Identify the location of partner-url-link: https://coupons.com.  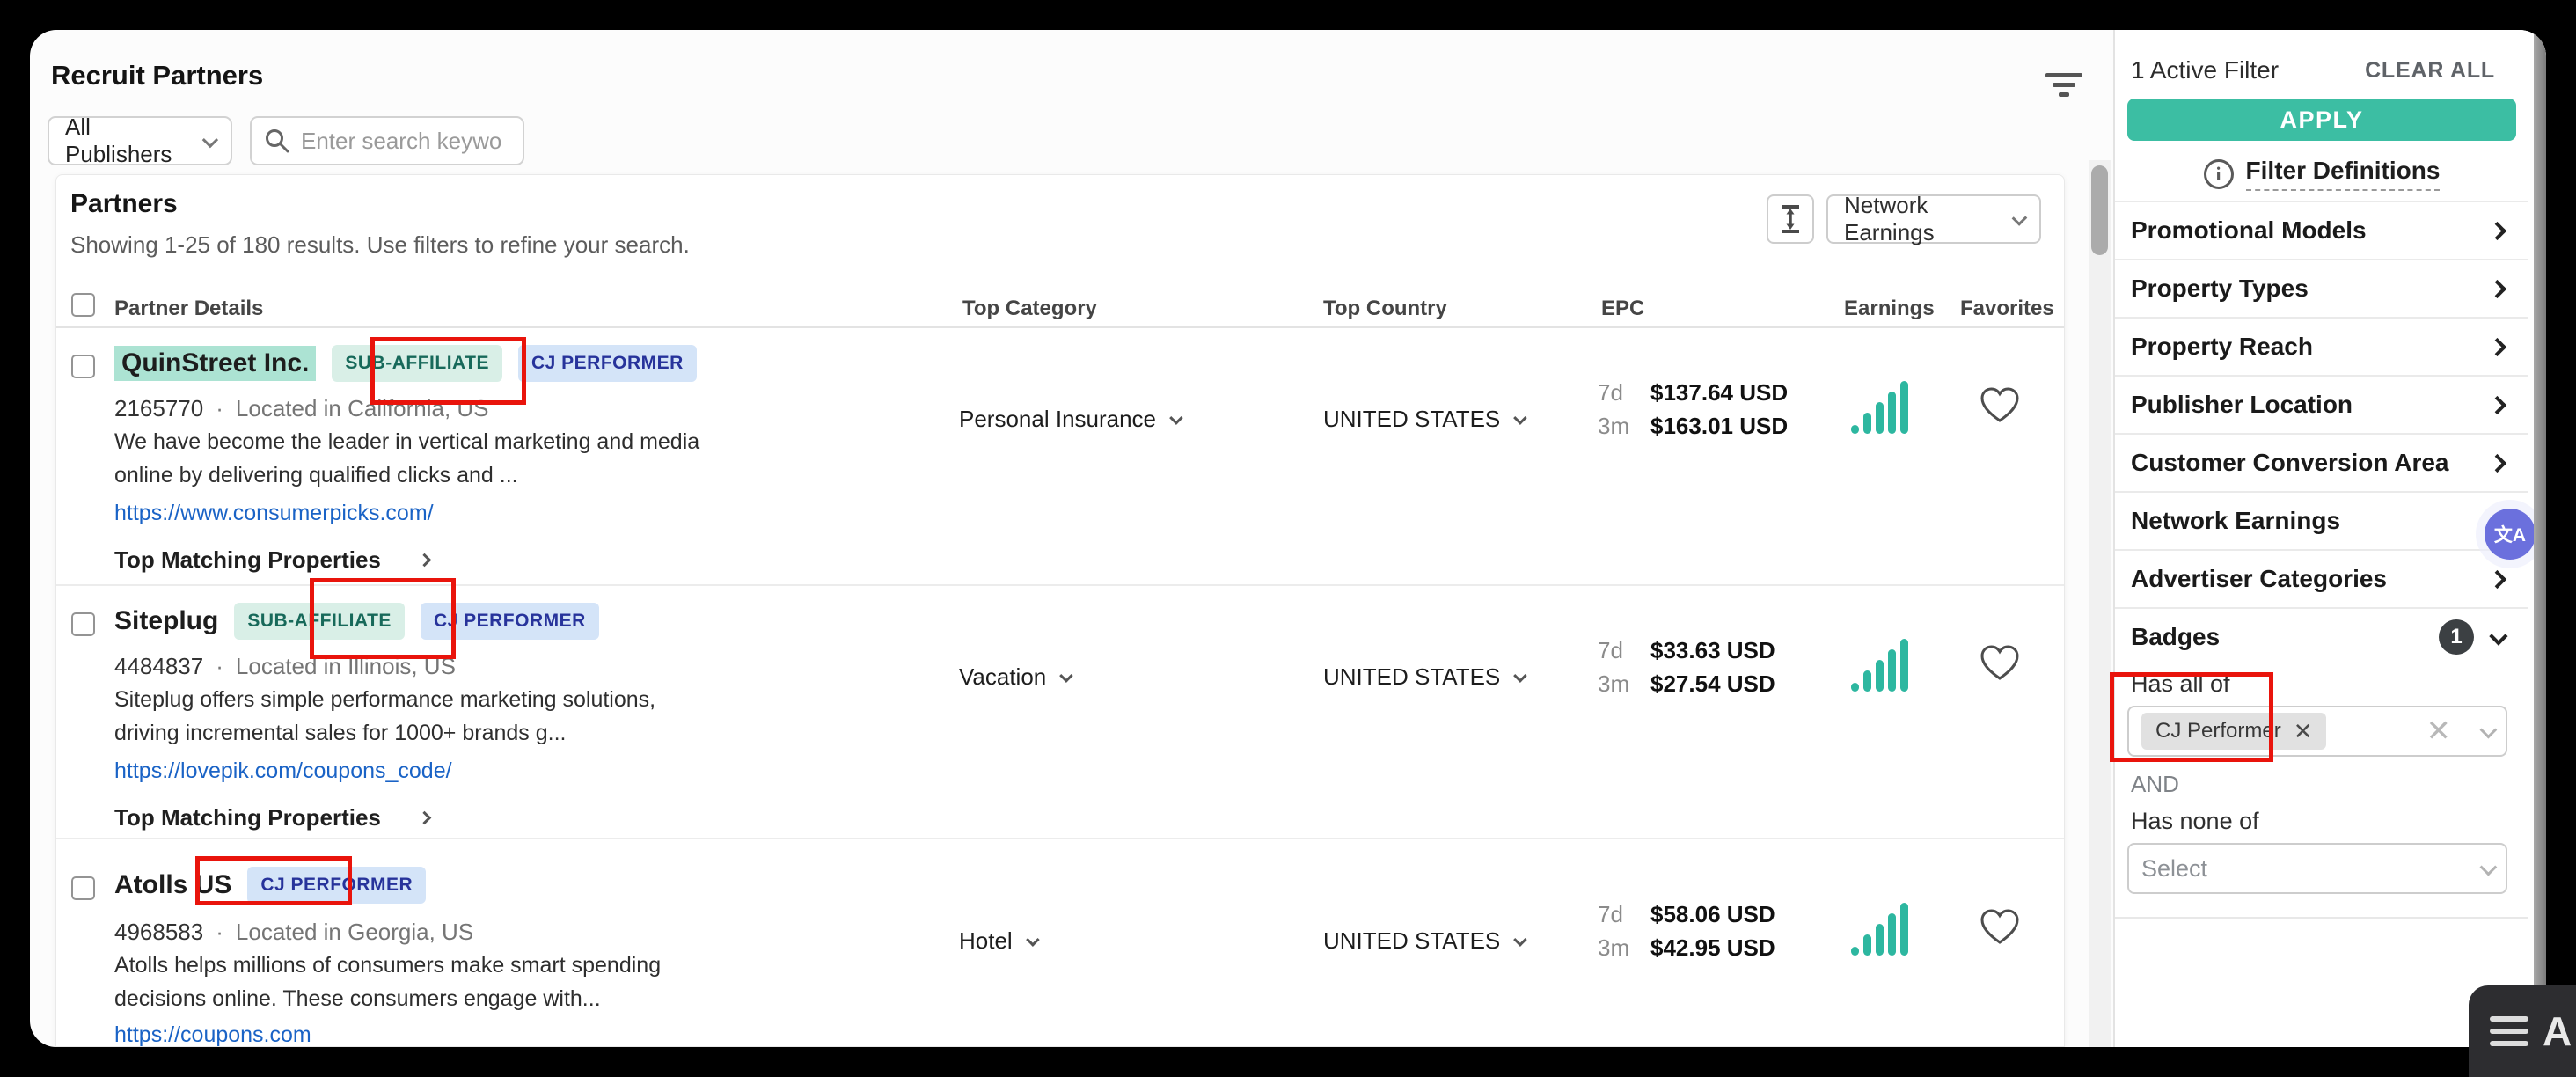
(212, 1034).